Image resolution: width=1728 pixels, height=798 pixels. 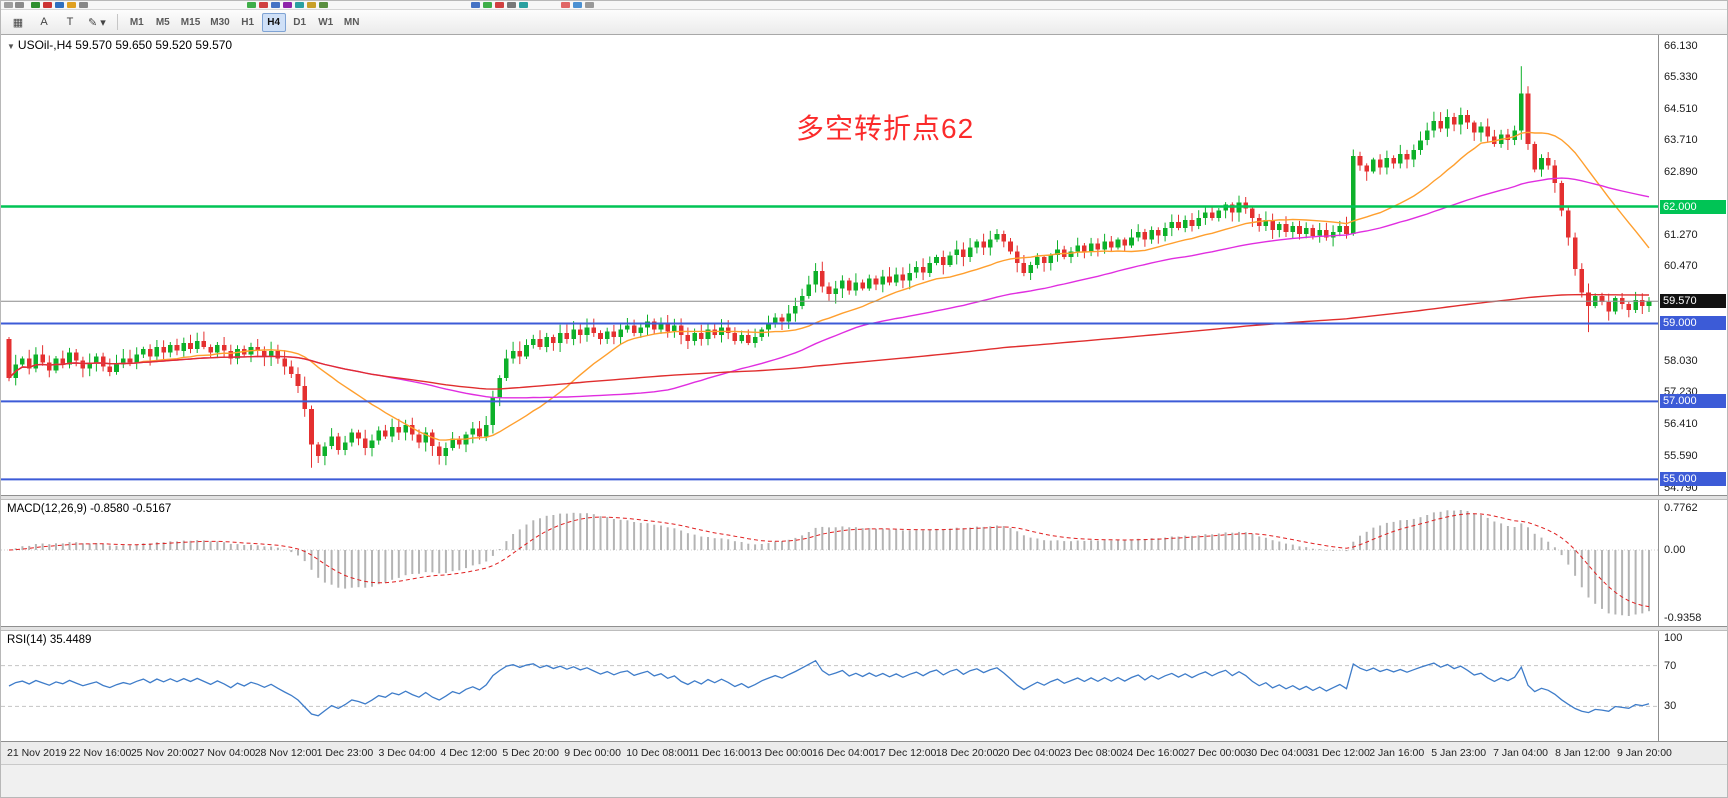 I want to click on rsi-value: 35.4489, so click(x=70, y=640).